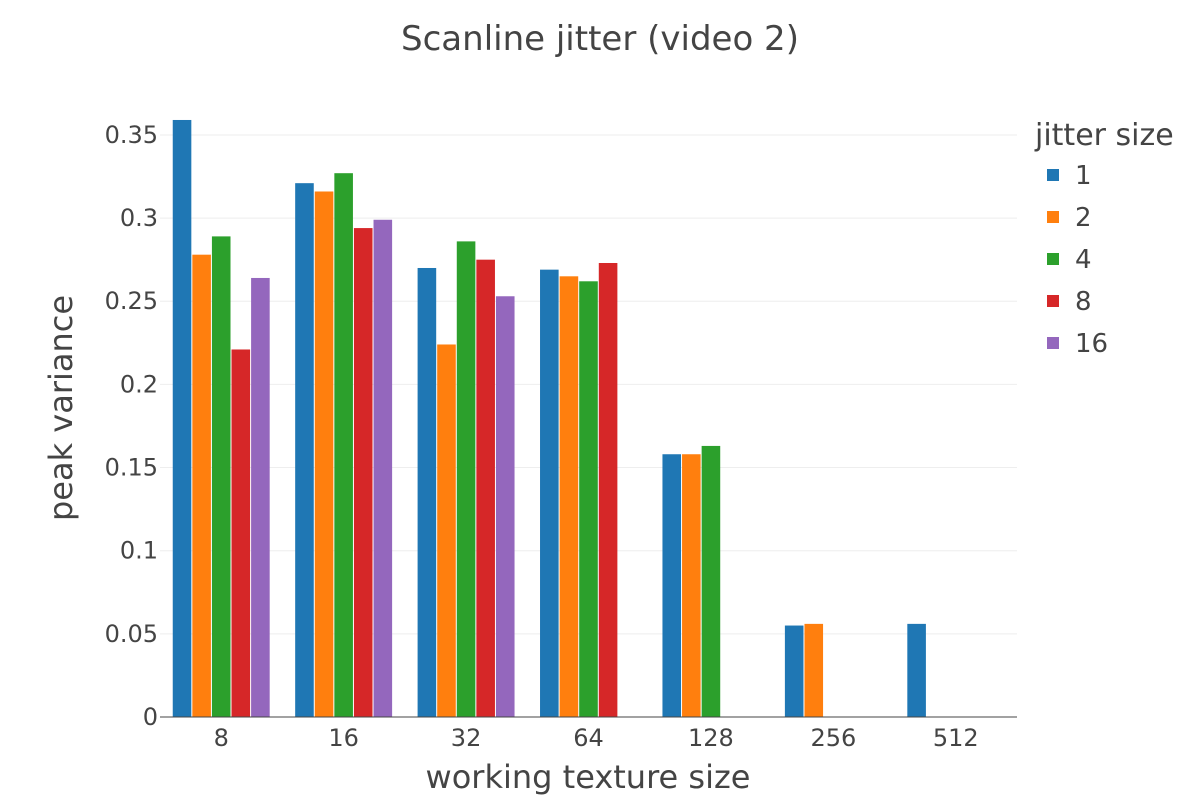  What do you see at coordinates (131, 426) in the screenshot?
I see `y-axis-ticks: 0 0.05 0.1 0.15 0.2 0.25 0.3 0.35` at bounding box center [131, 426].